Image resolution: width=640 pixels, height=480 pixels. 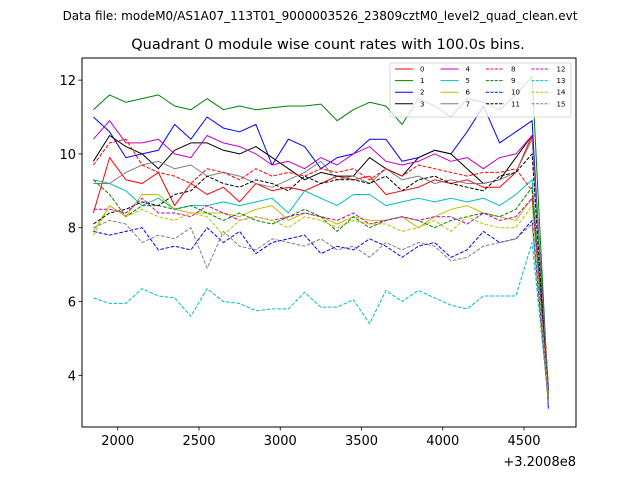 I want to click on y-tick-label: 10, so click(x=67, y=155).